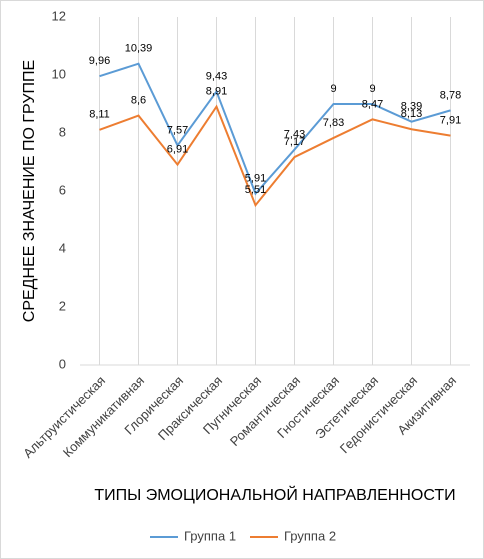 This screenshot has height=559, width=484. Describe the element at coordinates (294, 142) in the screenshot. I see `data-label: 7,17` at that location.